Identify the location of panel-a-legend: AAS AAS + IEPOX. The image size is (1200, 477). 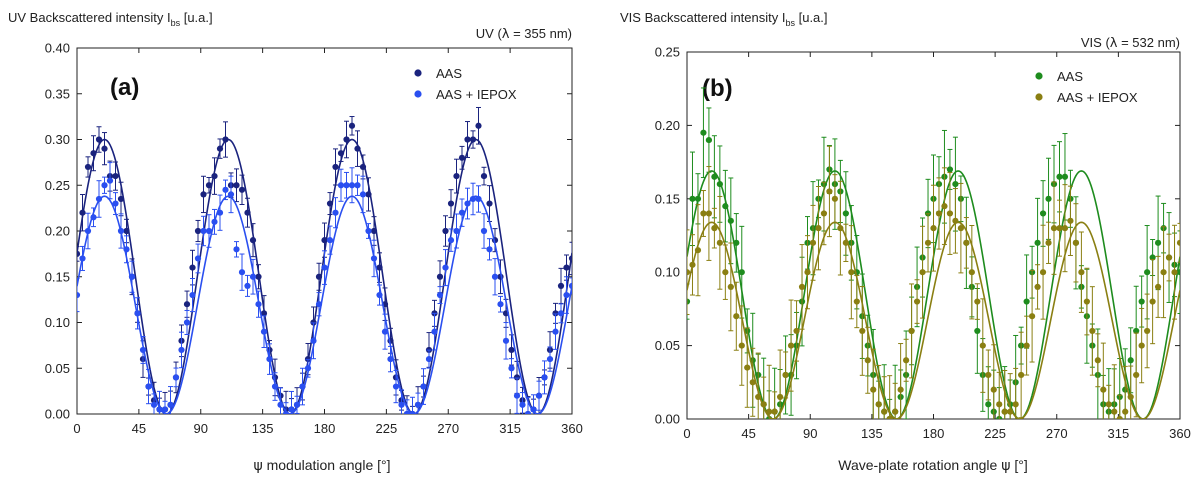
(465, 84).